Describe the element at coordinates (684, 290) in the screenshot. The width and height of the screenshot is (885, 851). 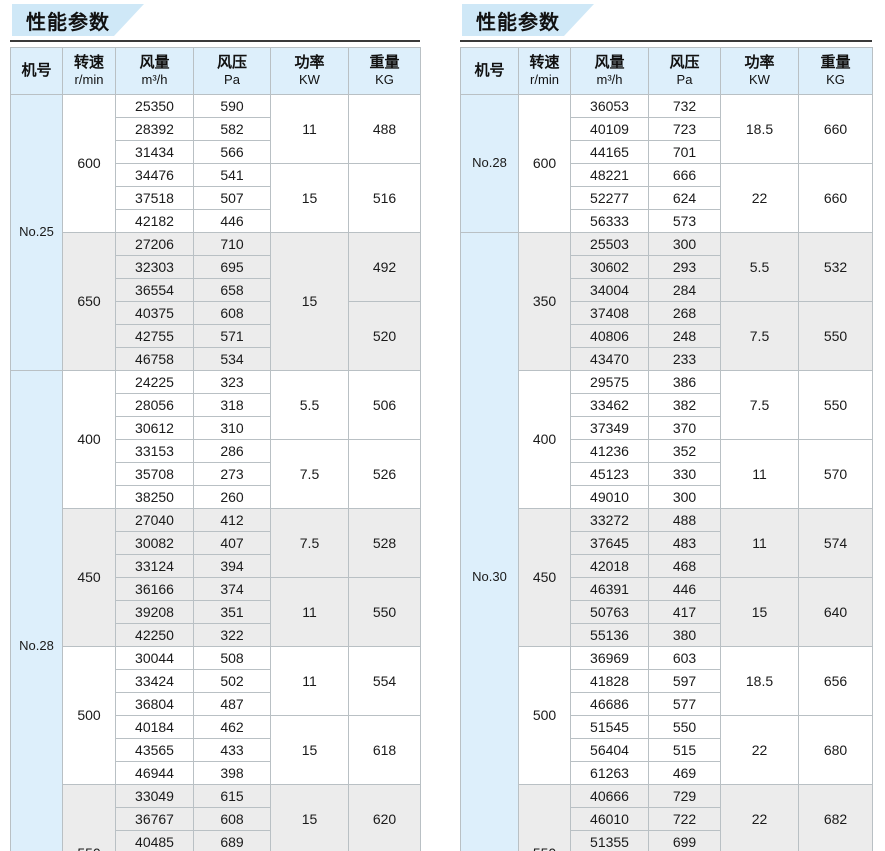
I see `pressure-cell: 284` at that location.